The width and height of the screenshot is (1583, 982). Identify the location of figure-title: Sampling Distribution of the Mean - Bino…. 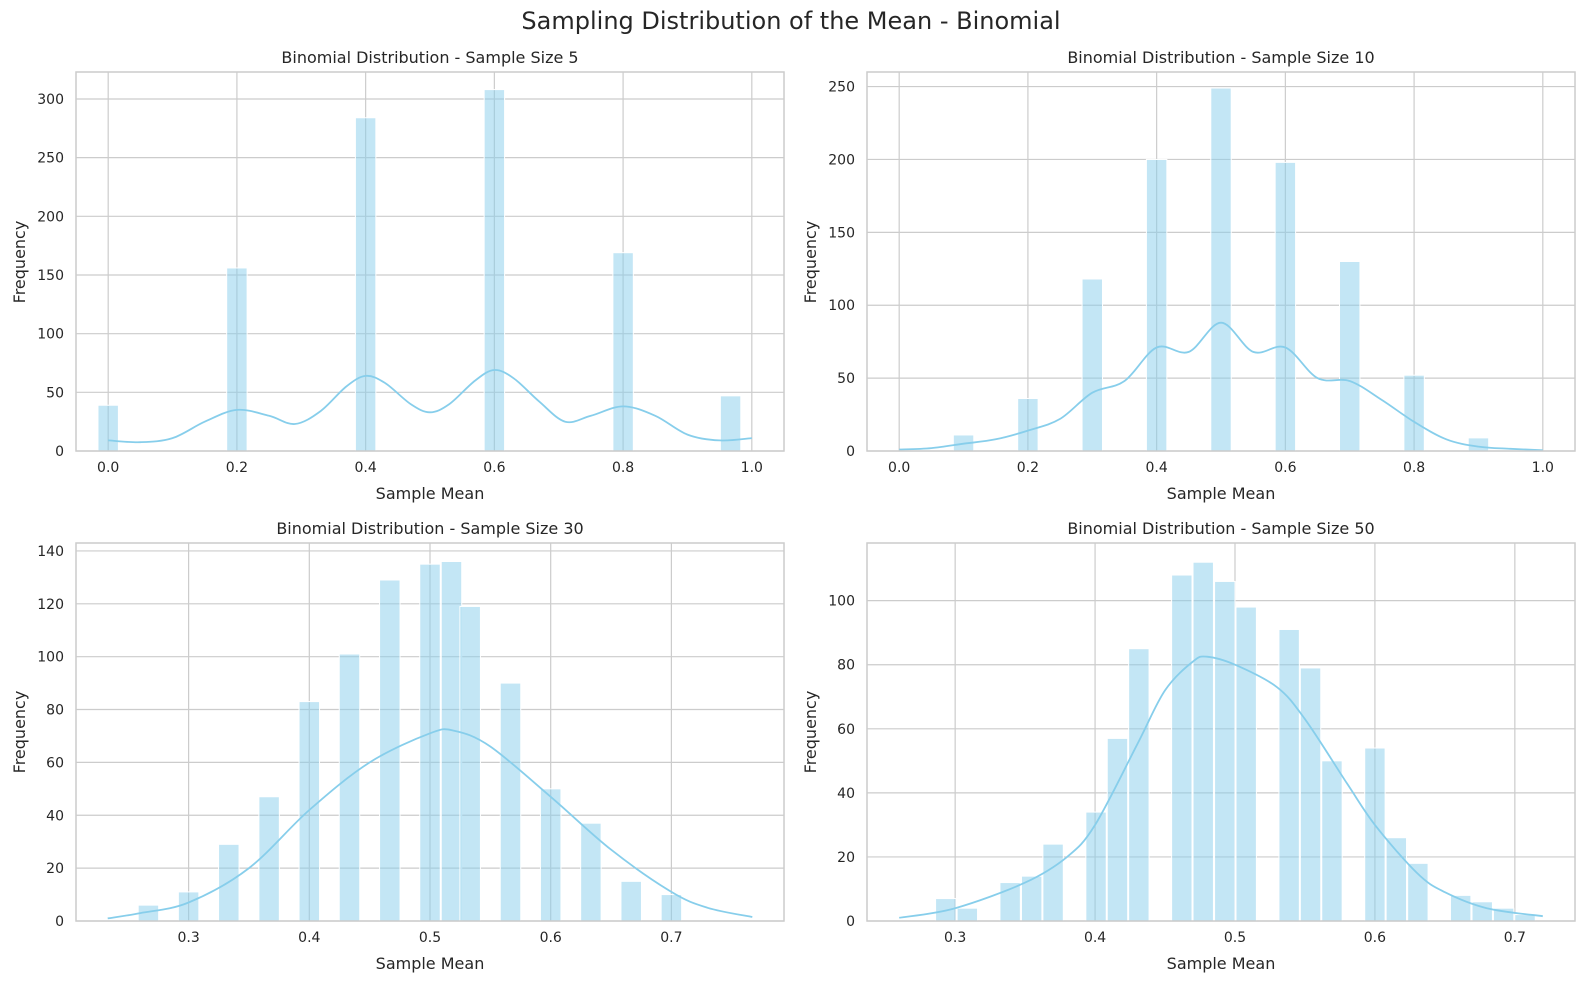
(790, 21).